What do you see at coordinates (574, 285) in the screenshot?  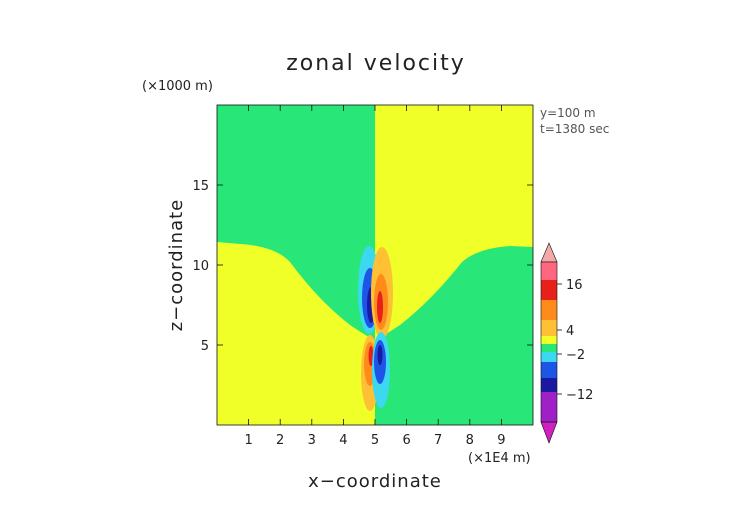 I see `colorbar-label: 16` at bounding box center [574, 285].